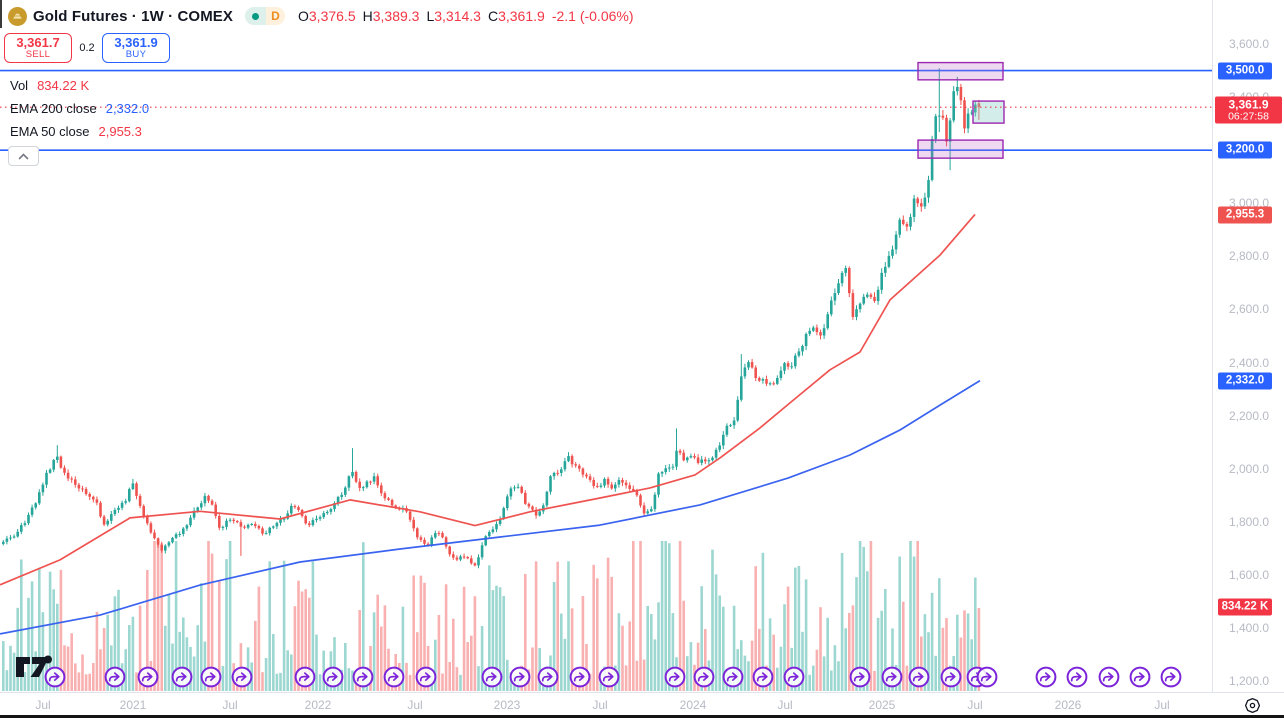 Image resolution: width=1284 pixels, height=718 pixels. What do you see at coordinates (79, 131) in the screenshot?
I see `legend-row-ema50: EMA 50 close 2,955.3` at bounding box center [79, 131].